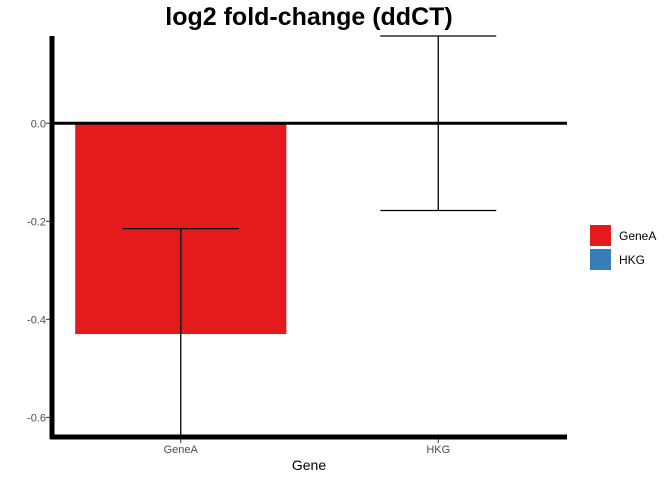 This screenshot has width=672, height=480. What do you see at coordinates (632, 260) in the screenshot?
I see `legend-label: HKG` at bounding box center [632, 260].